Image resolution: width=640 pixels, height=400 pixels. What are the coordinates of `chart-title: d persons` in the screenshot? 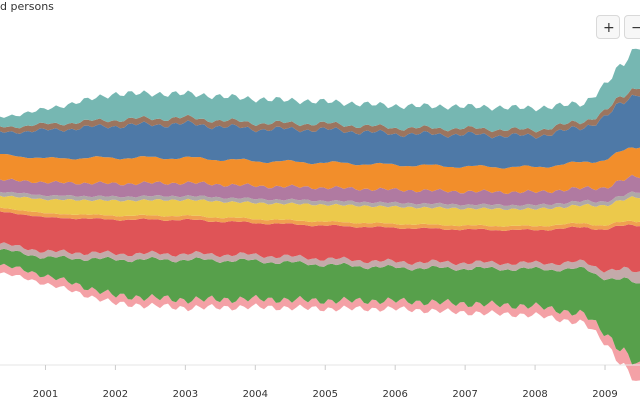 It's located at (27, 6).